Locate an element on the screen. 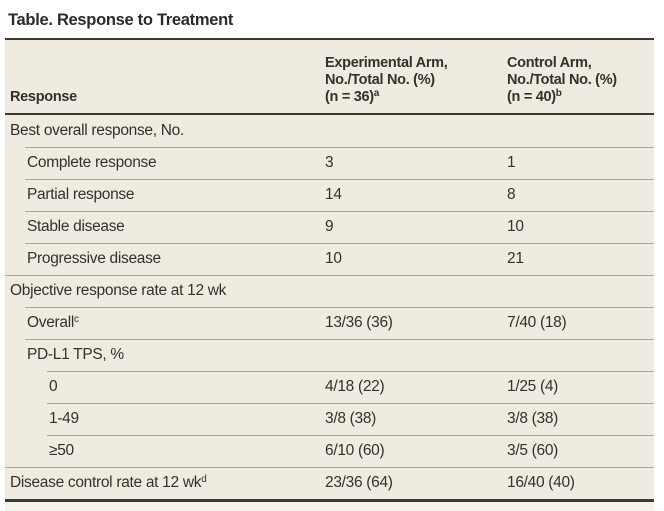 The image size is (664, 511). row-label: Disease control rate at 12 wkd is located at coordinates (108, 482).